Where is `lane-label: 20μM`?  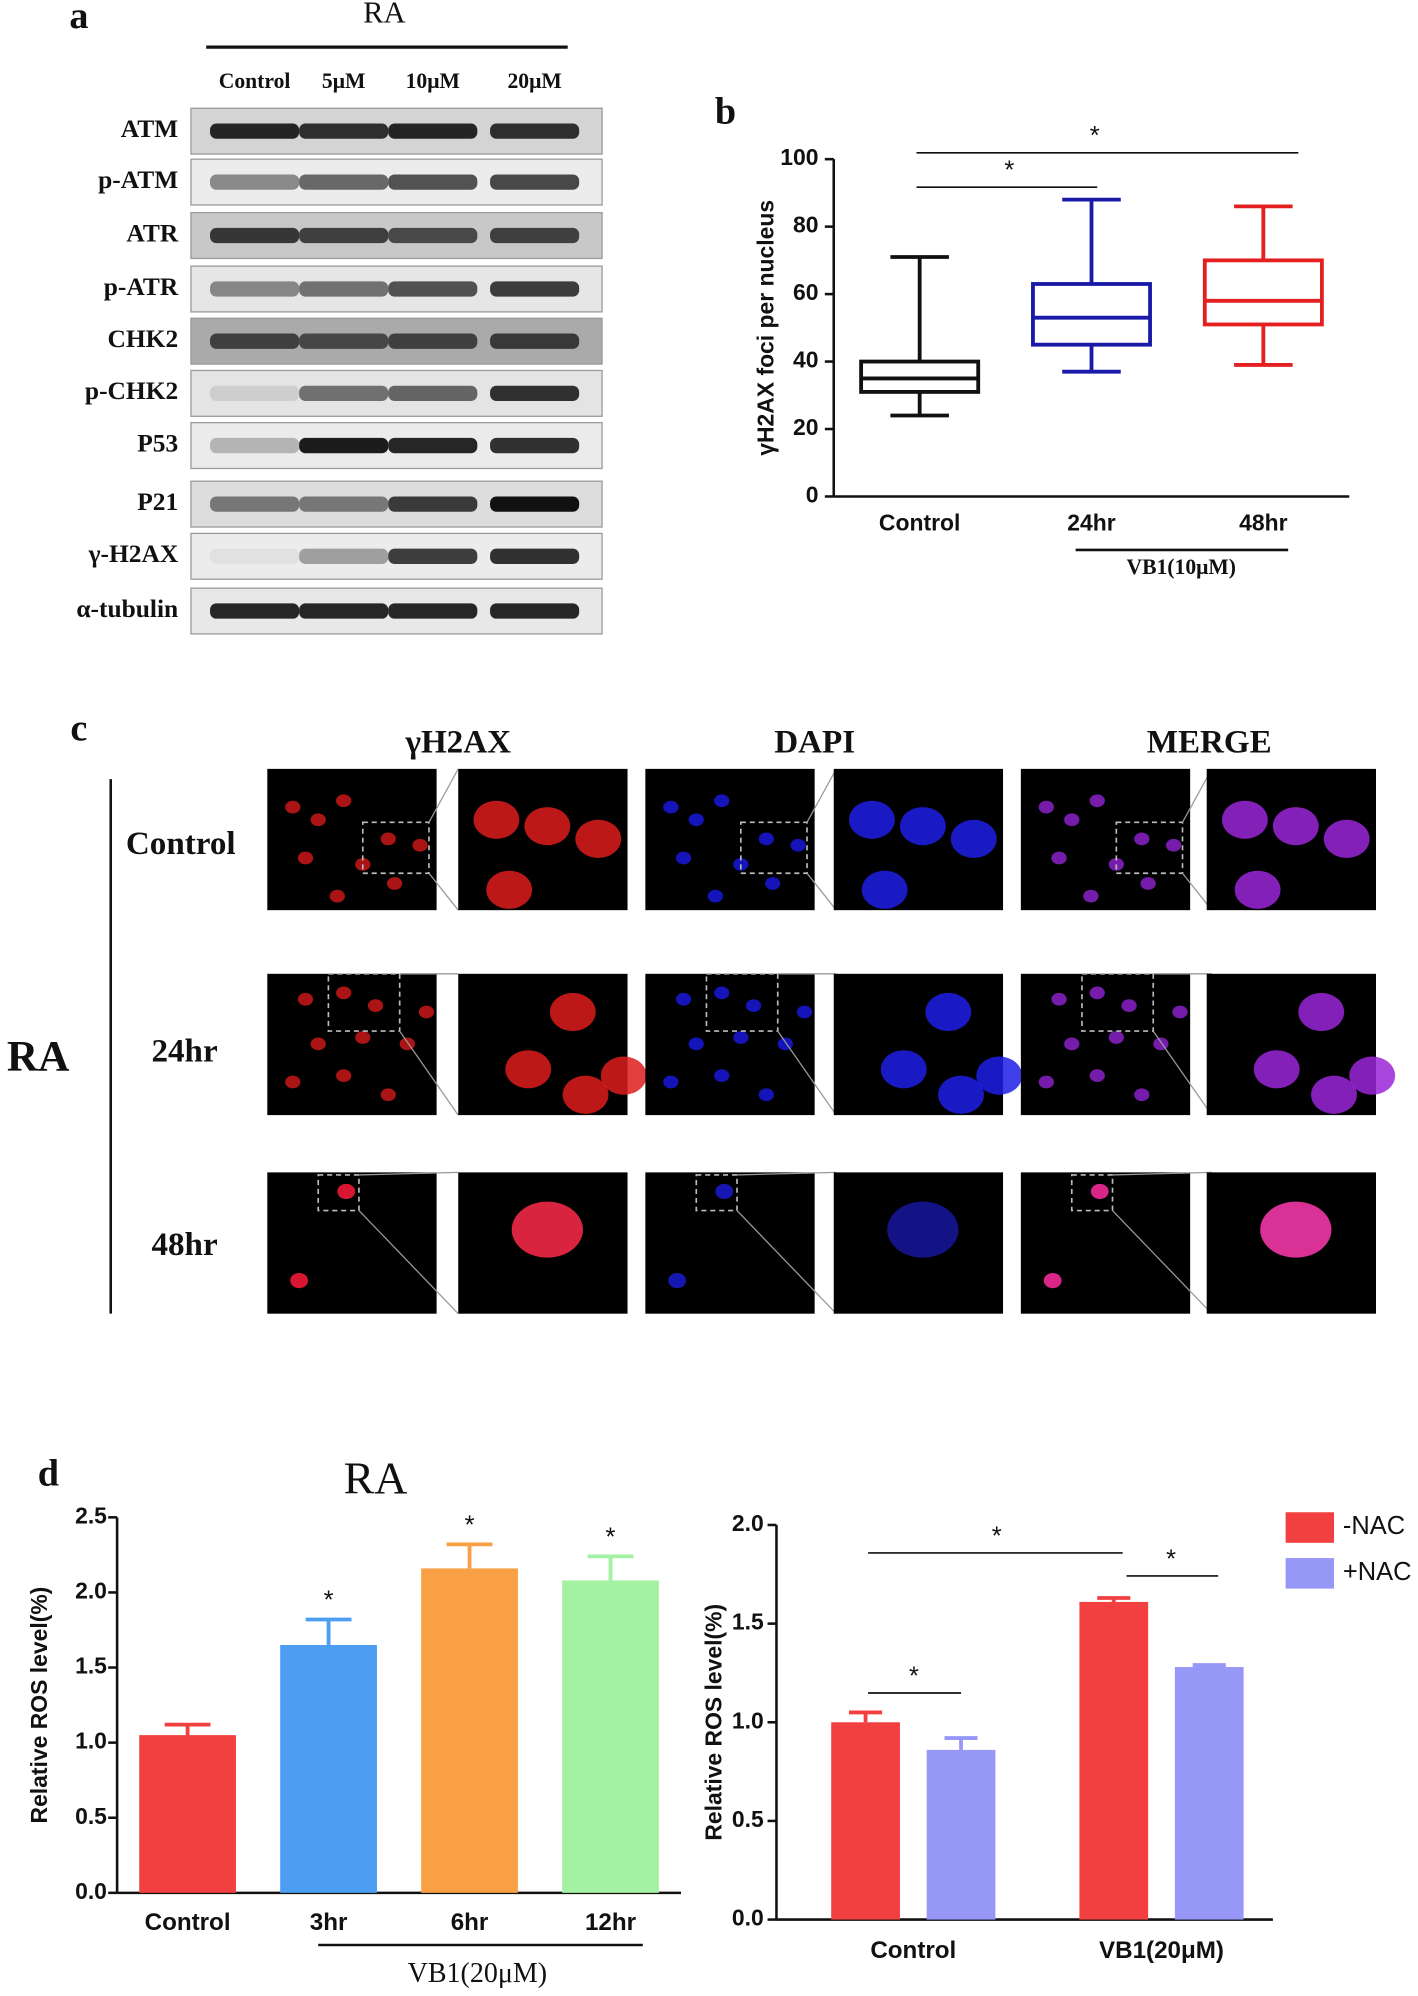 lane-label: 20μM is located at coordinates (534, 81).